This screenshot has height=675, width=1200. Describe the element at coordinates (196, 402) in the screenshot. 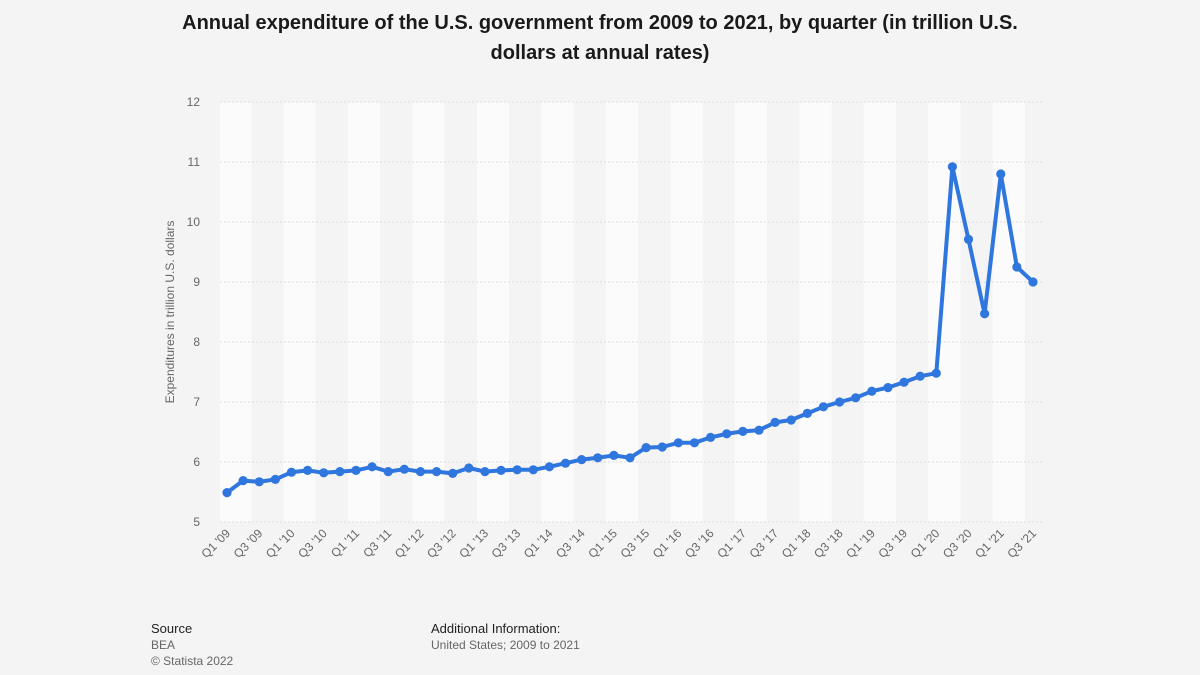

I see `y-tick-label: 7` at that location.